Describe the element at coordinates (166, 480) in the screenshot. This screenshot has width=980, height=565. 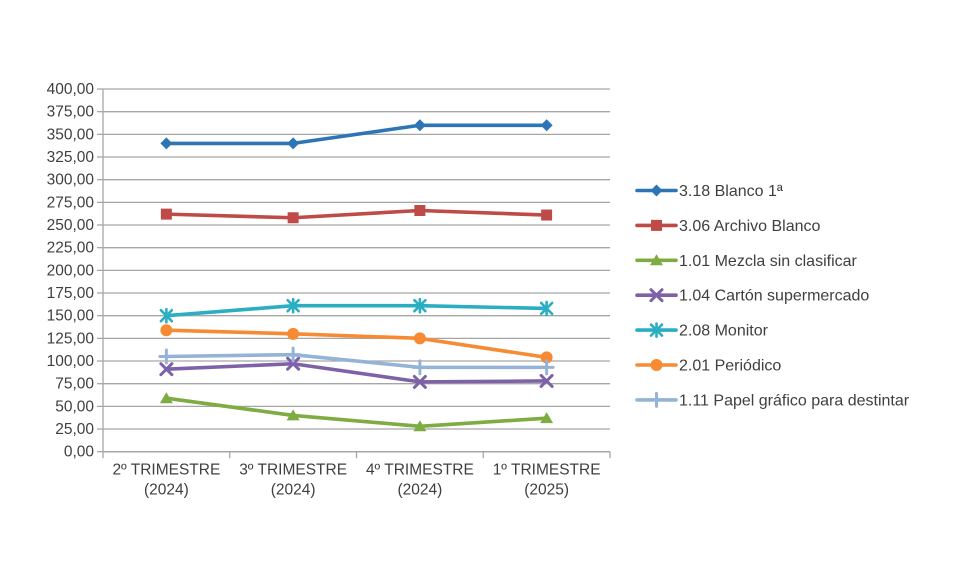
I see `x-axis-label: 2º TRIMESTRE (2024)` at that location.